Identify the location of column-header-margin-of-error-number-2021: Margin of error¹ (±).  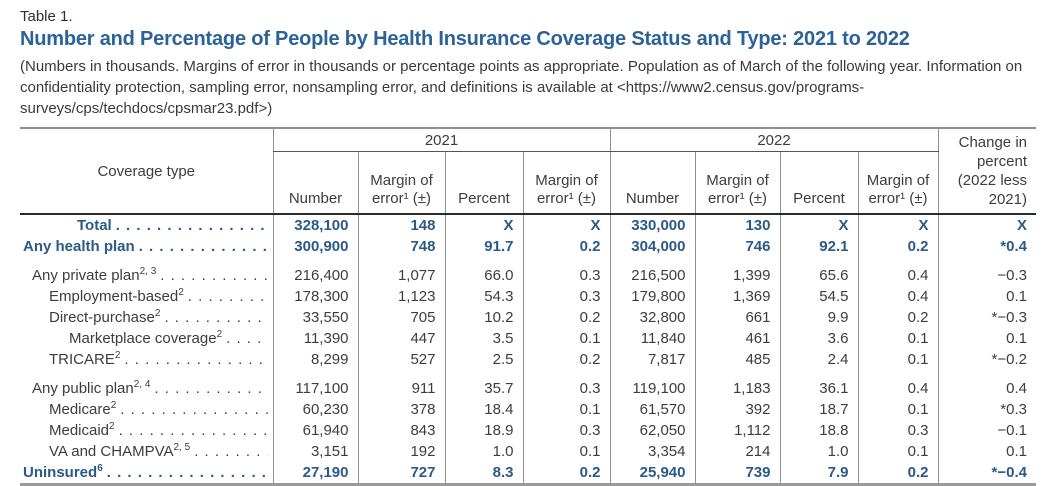
(401, 182).